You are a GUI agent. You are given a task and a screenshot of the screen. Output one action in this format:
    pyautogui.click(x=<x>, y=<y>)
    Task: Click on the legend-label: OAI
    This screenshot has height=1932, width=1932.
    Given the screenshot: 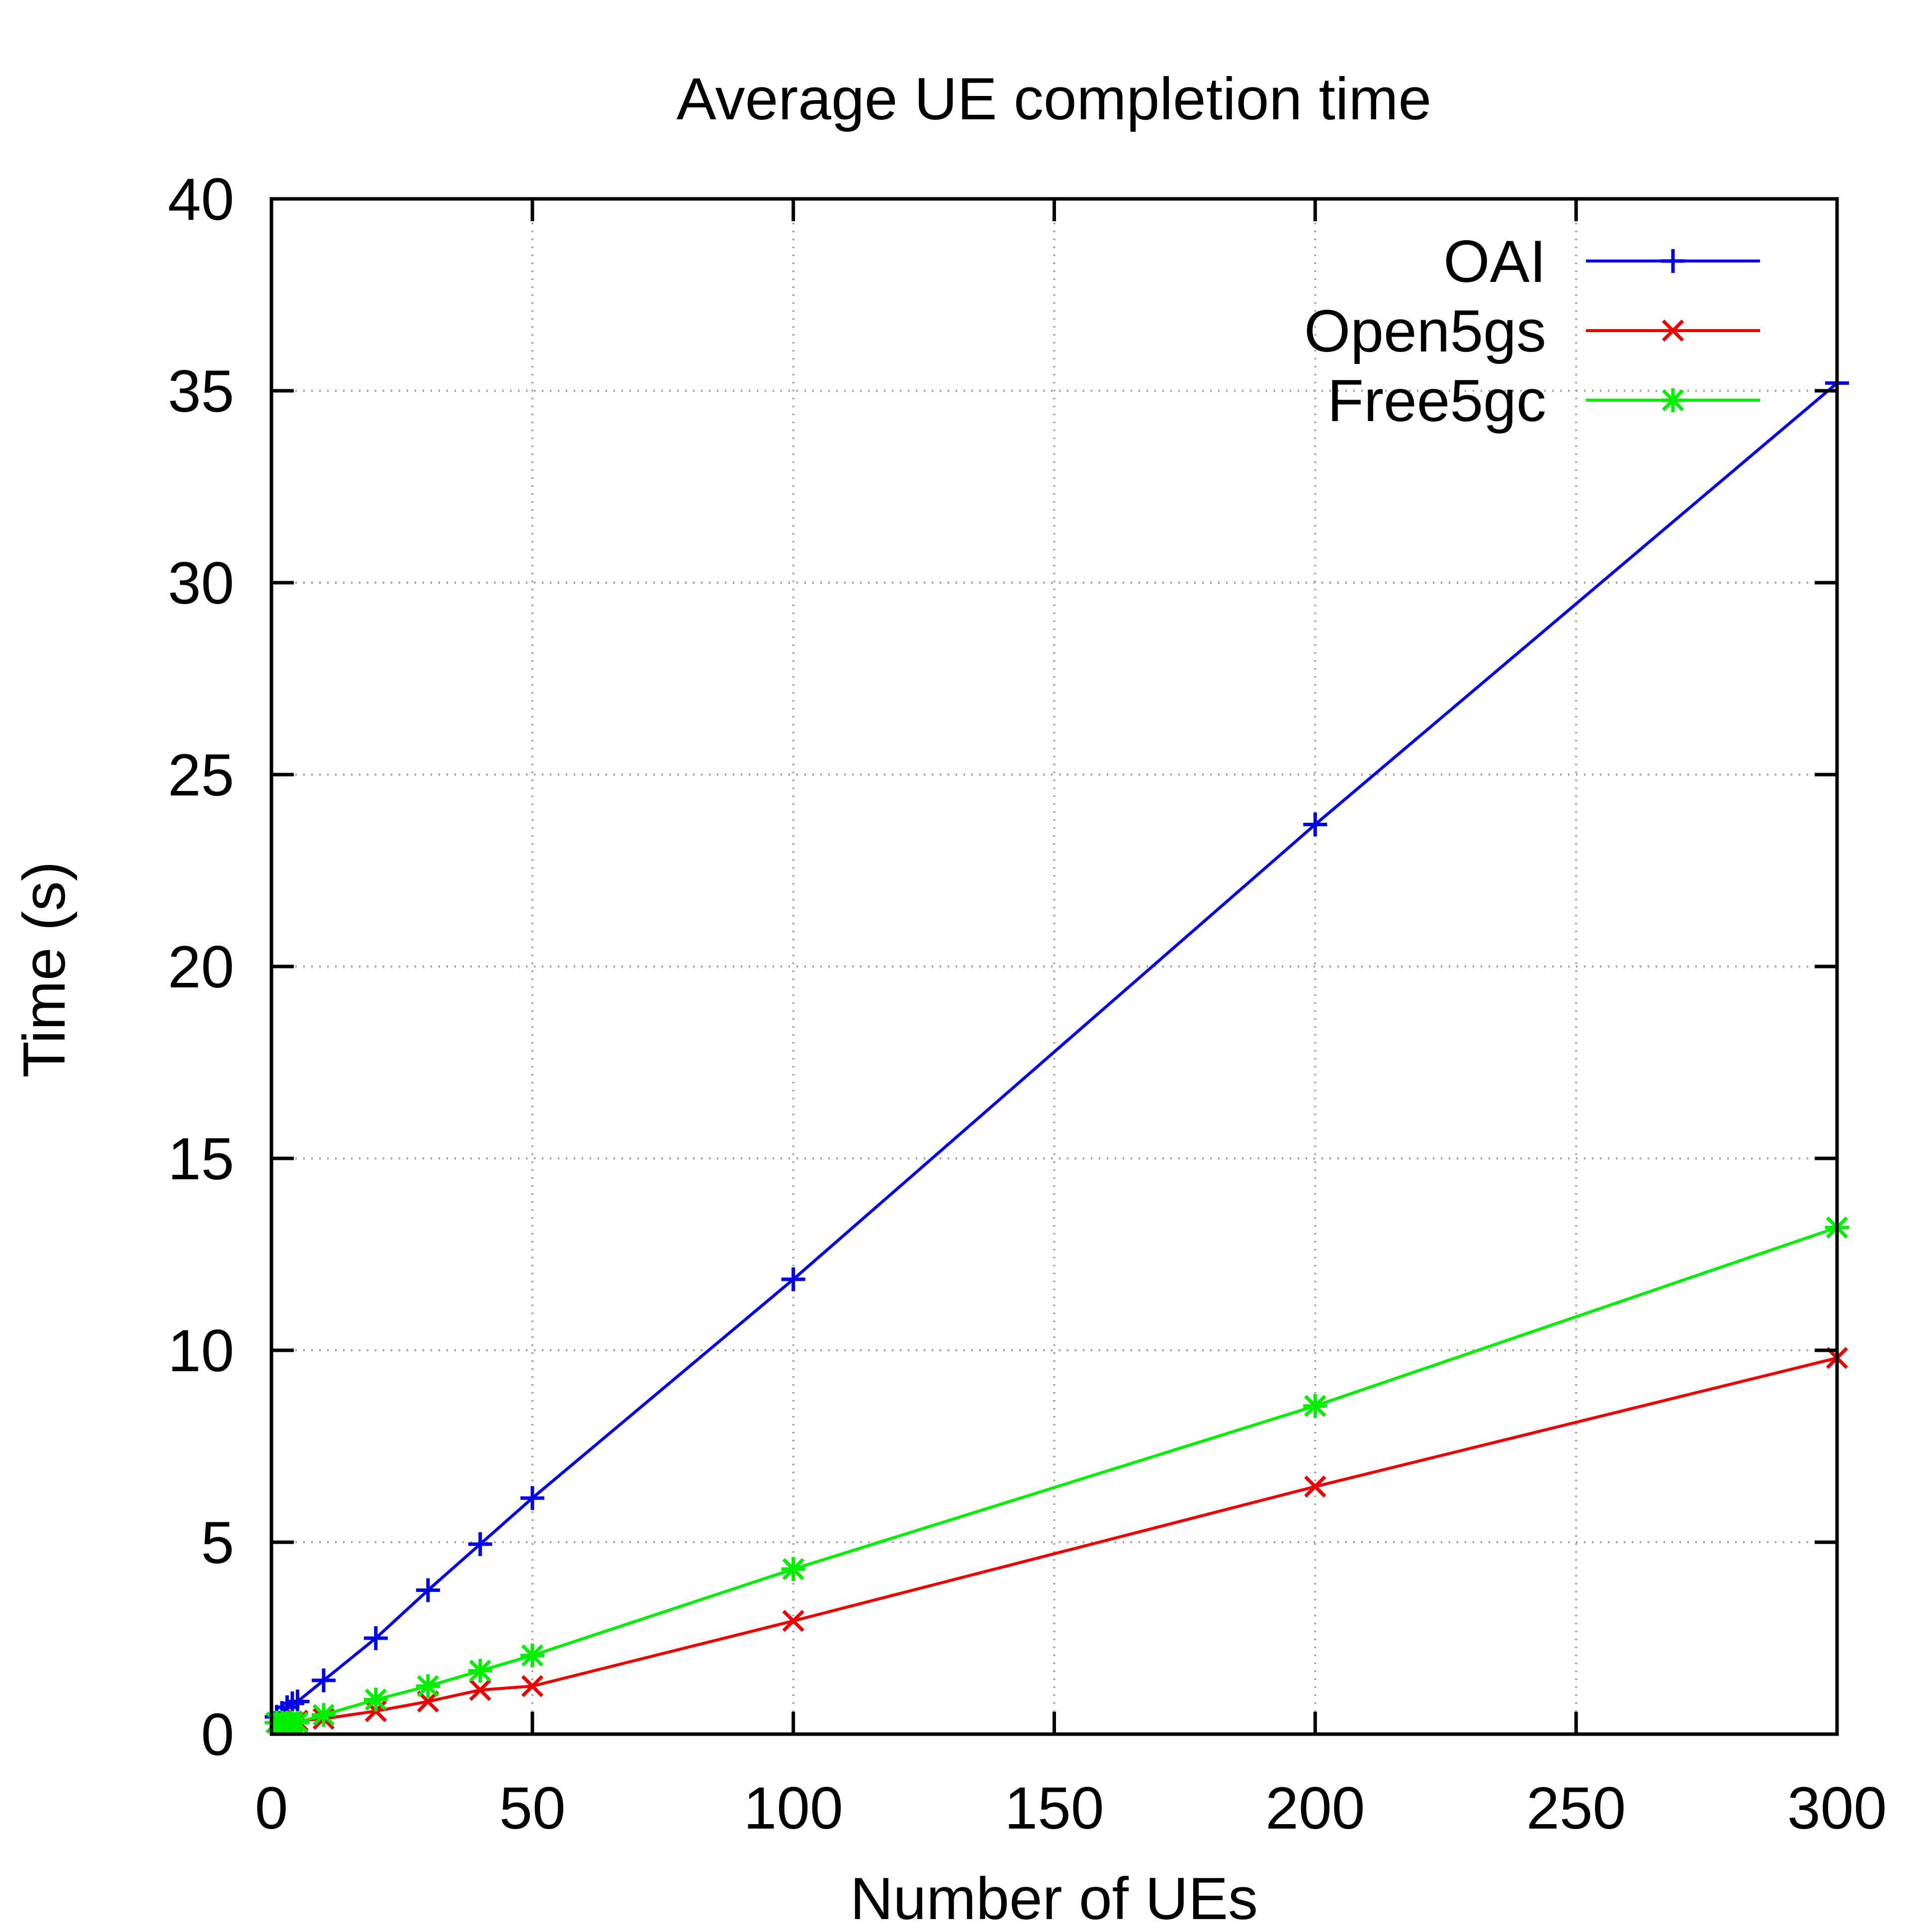 What is the action you would take?
    pyautogui.click(x=1494, y=262)
    